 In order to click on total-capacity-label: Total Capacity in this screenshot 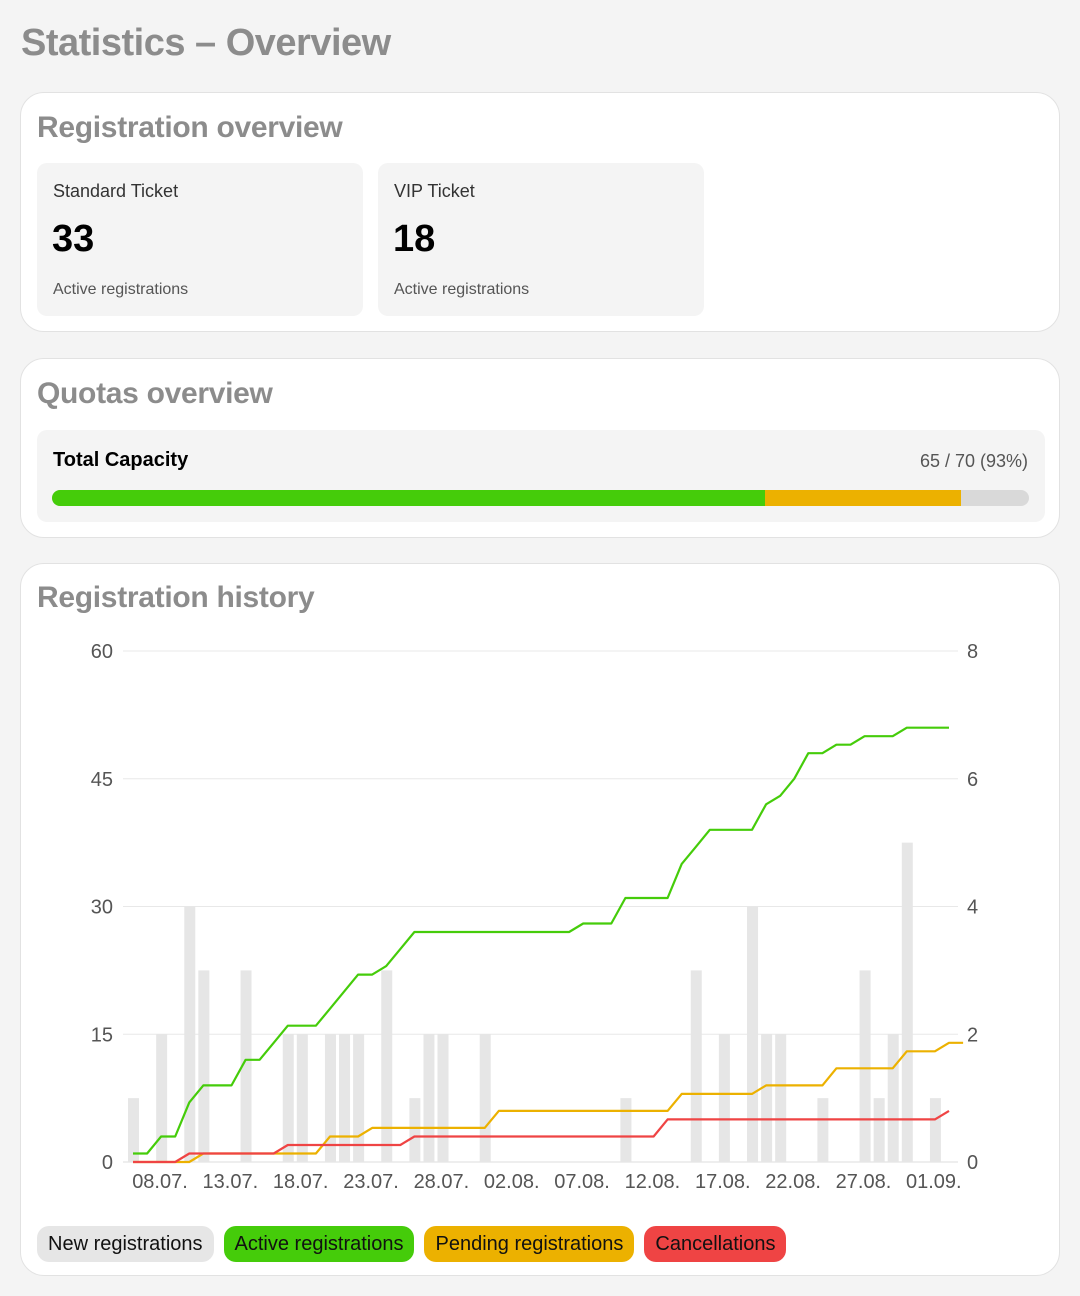, I will do `click(121, 460)`.